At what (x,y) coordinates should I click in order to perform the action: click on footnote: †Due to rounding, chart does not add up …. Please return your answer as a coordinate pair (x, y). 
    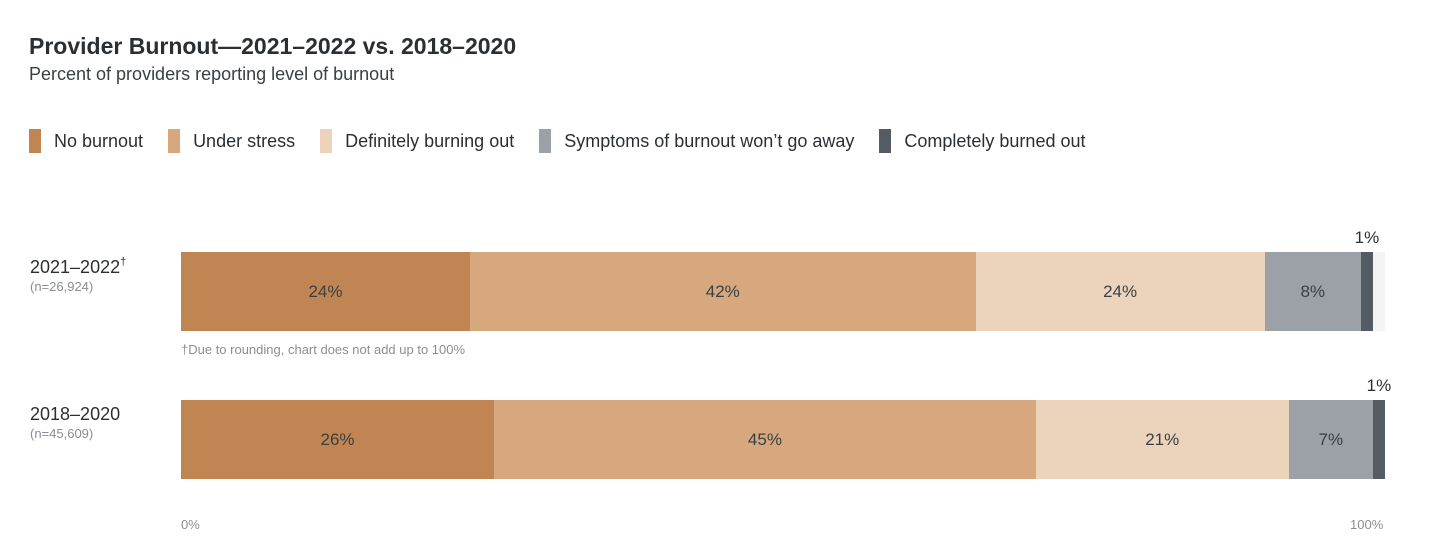
    Looking at the image, I should click on (323, 349).